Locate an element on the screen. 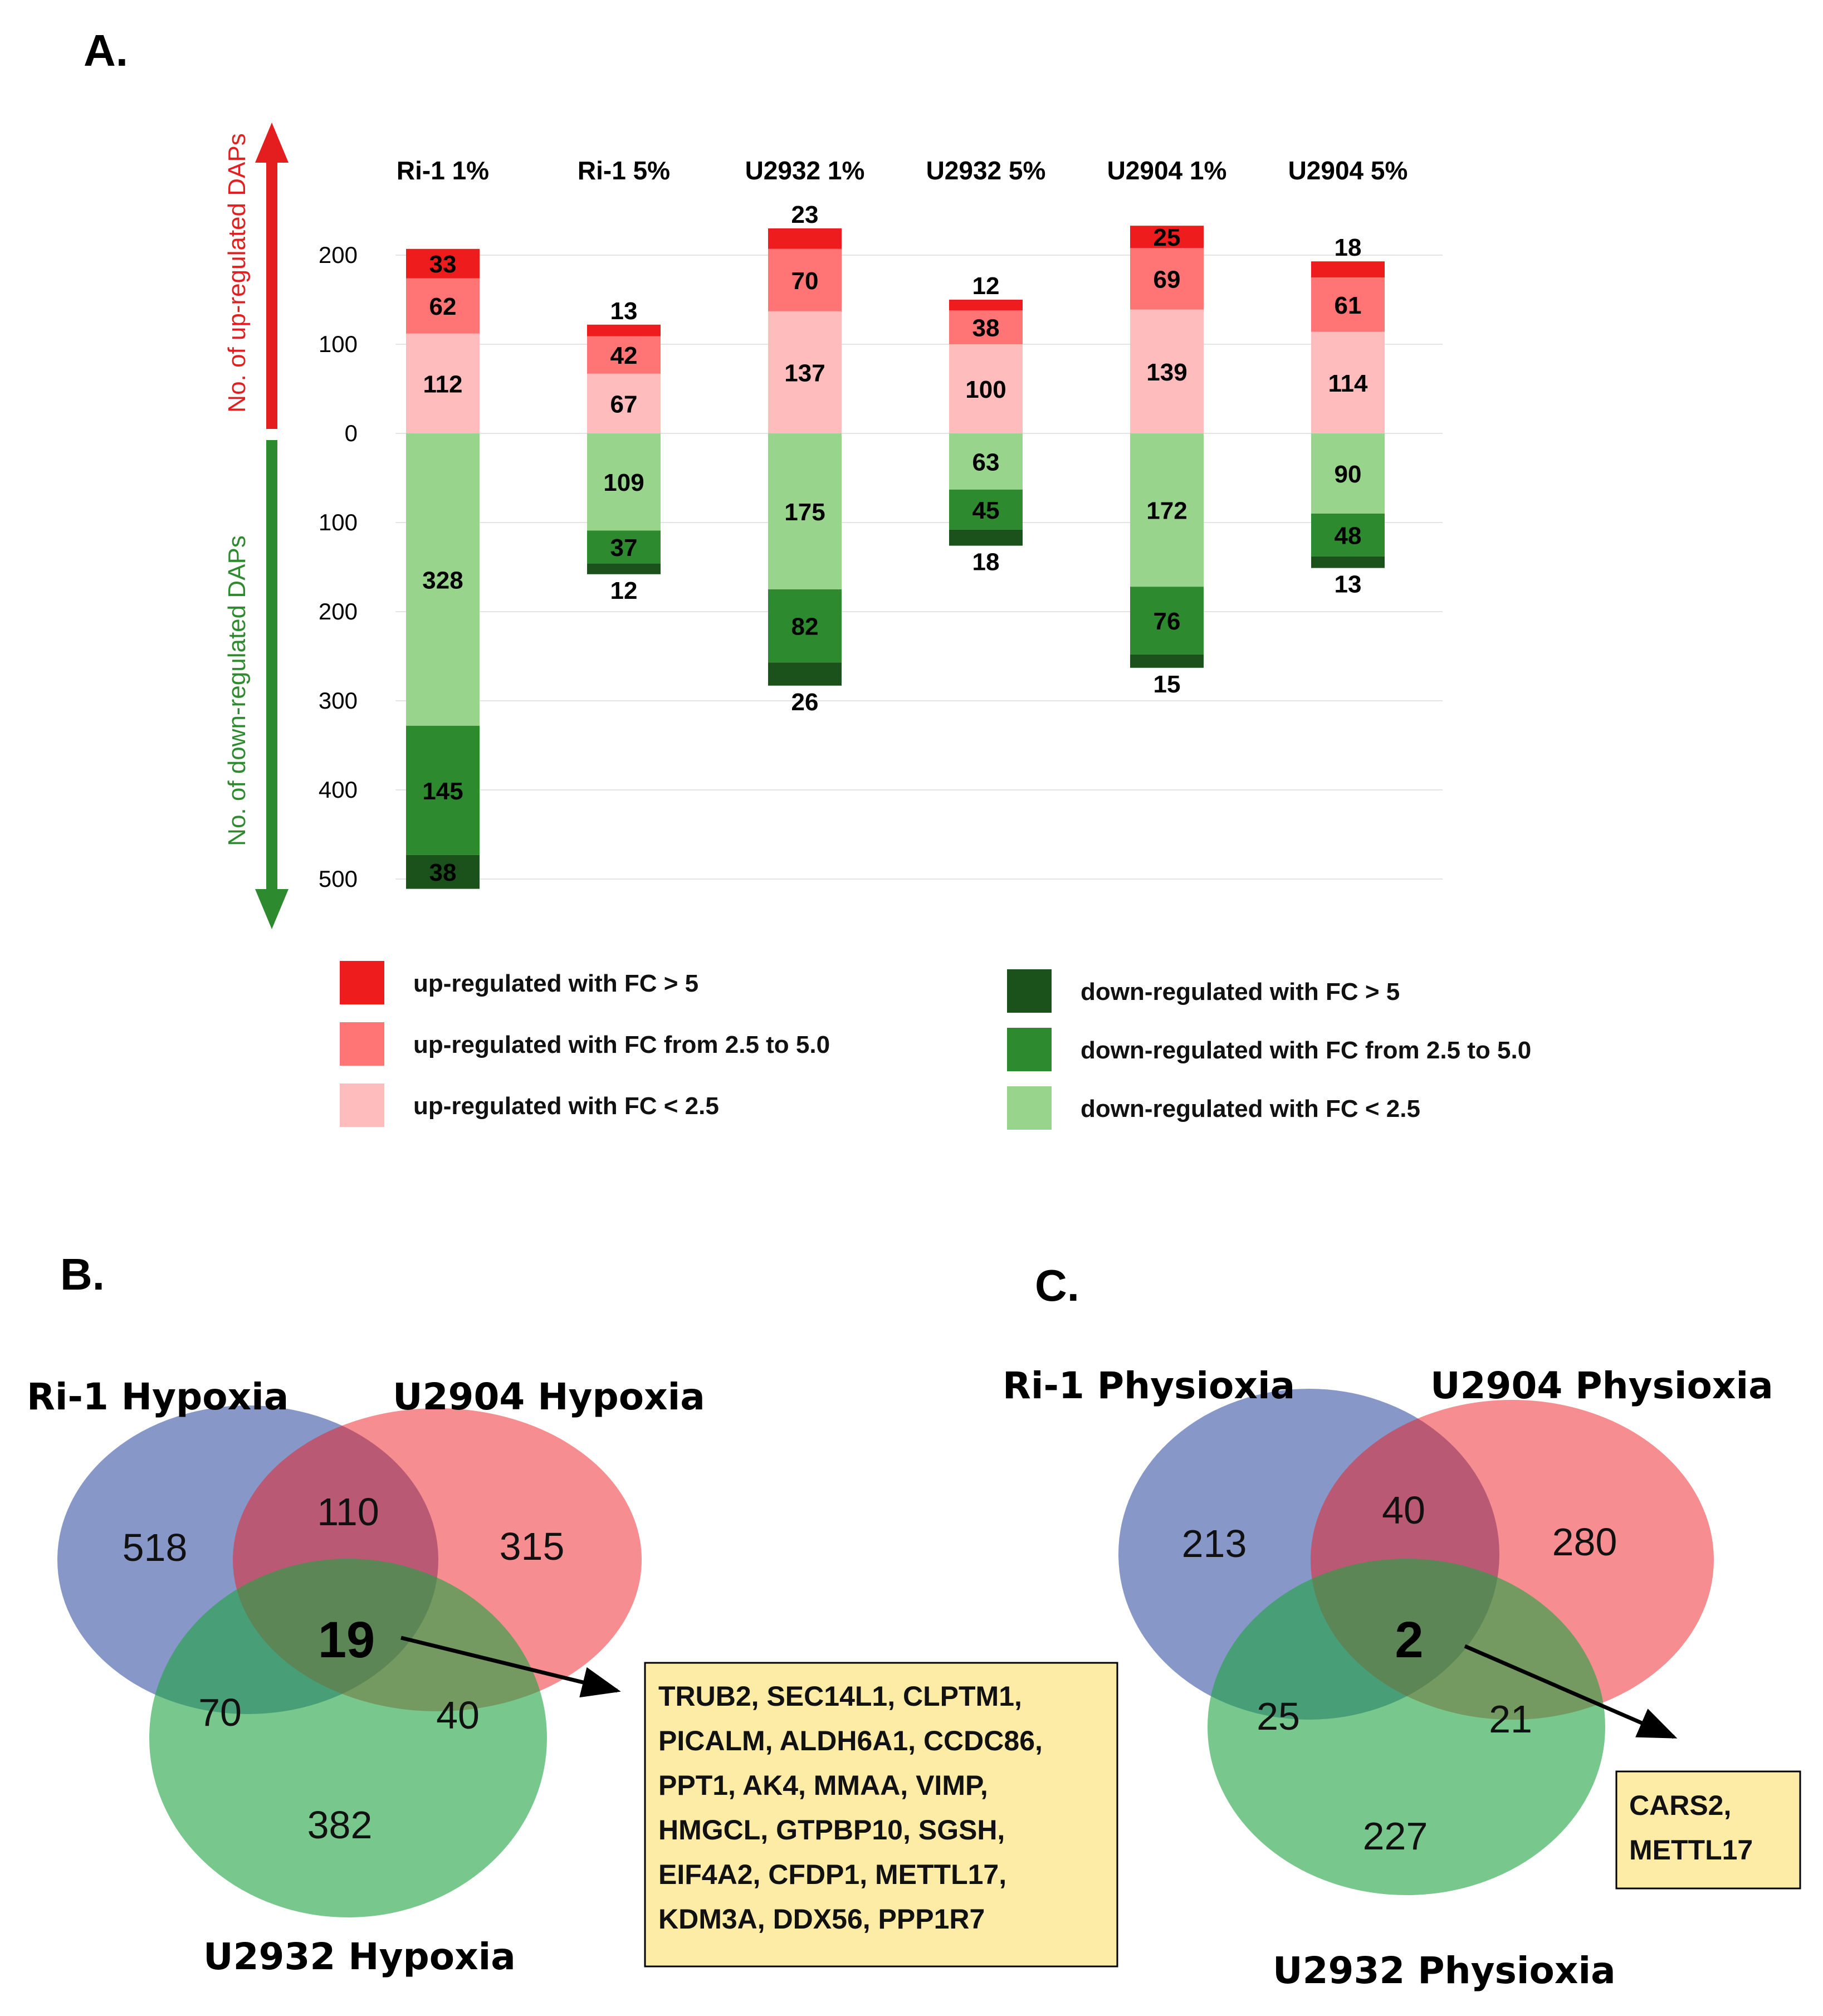 The image size is (1823, 2016). bar-value-label: 37 is located at coordinates (624, 548).